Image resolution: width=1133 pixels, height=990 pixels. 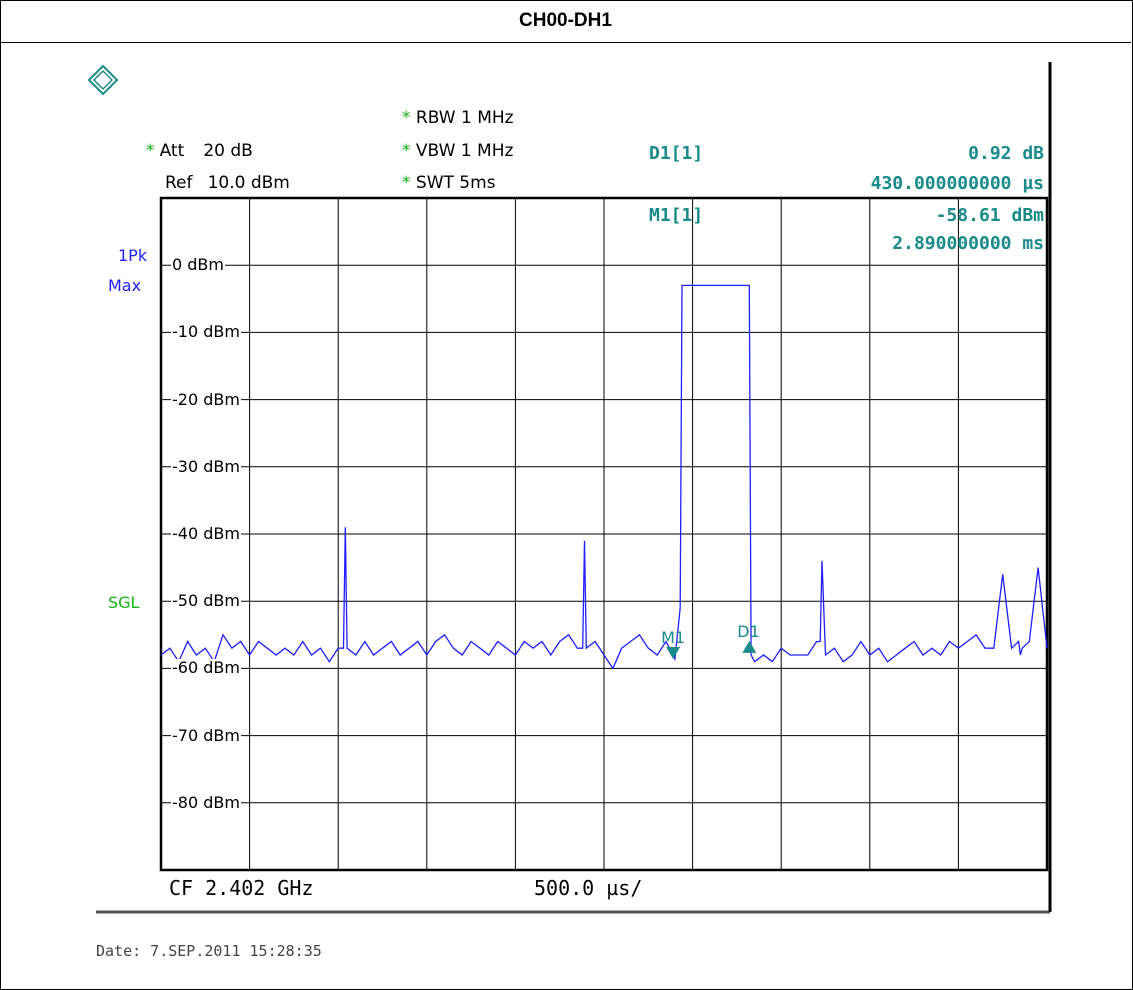 What do you see at coordinates (206, 533) in the screenshot?
I see `y-tick-label: -40 dBm` at bounding box center [206, 533].